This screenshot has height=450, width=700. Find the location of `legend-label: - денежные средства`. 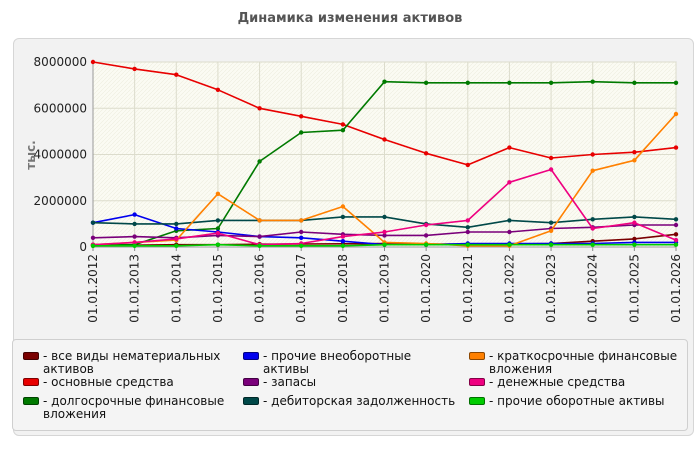

legend-label: - денежные средства is located at coordinates (557, 382).